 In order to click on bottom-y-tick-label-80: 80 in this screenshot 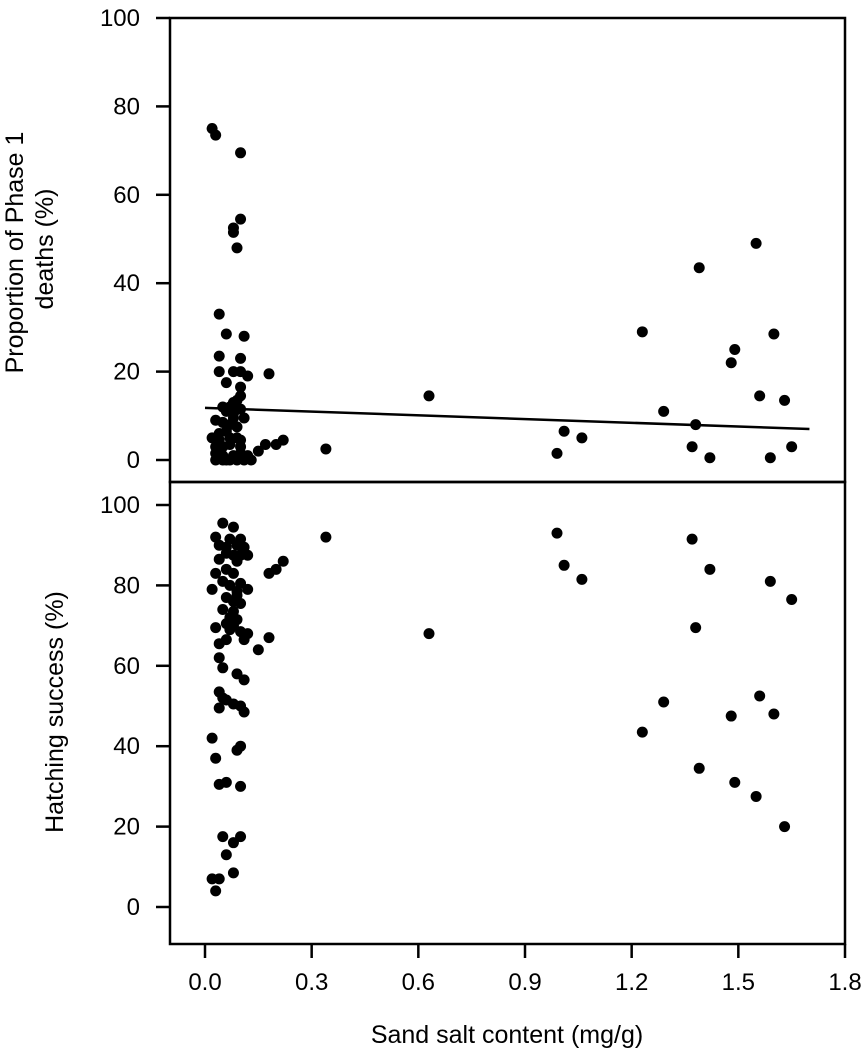, I will do `click(126, 585)`.